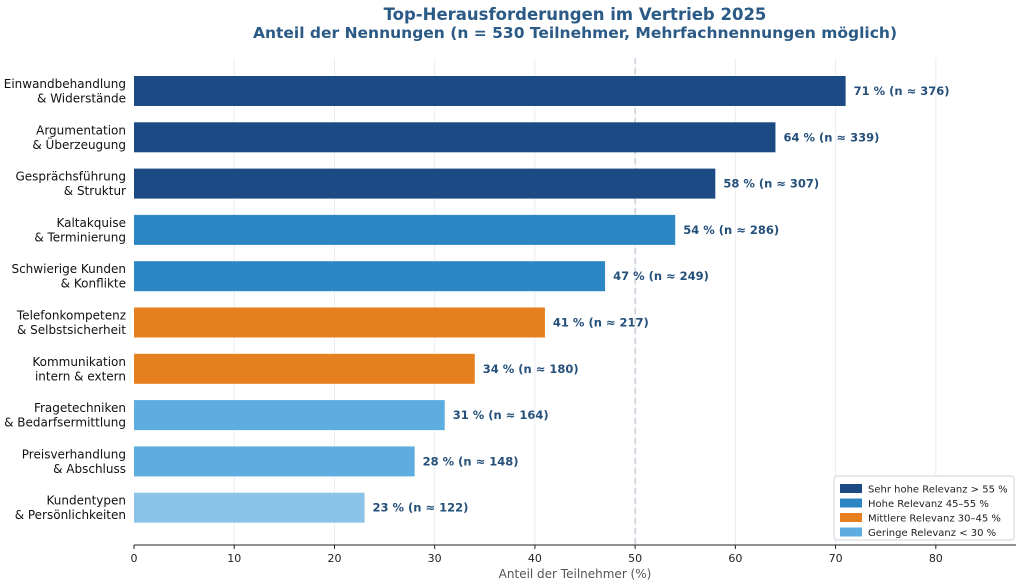 This screenshot has height=588, width=1024. Describe the element at coordinates (71, 330) in the screenshot. I see `category-label-line: & Selbstsicherheit` at that location.